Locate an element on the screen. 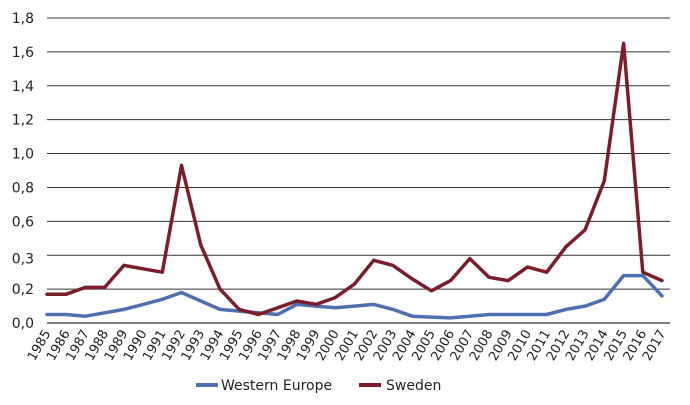 Image resolution: width=690 pixels, height=405 pixels. legend: Western Europe Sweden is located at coordinates (318, 386).